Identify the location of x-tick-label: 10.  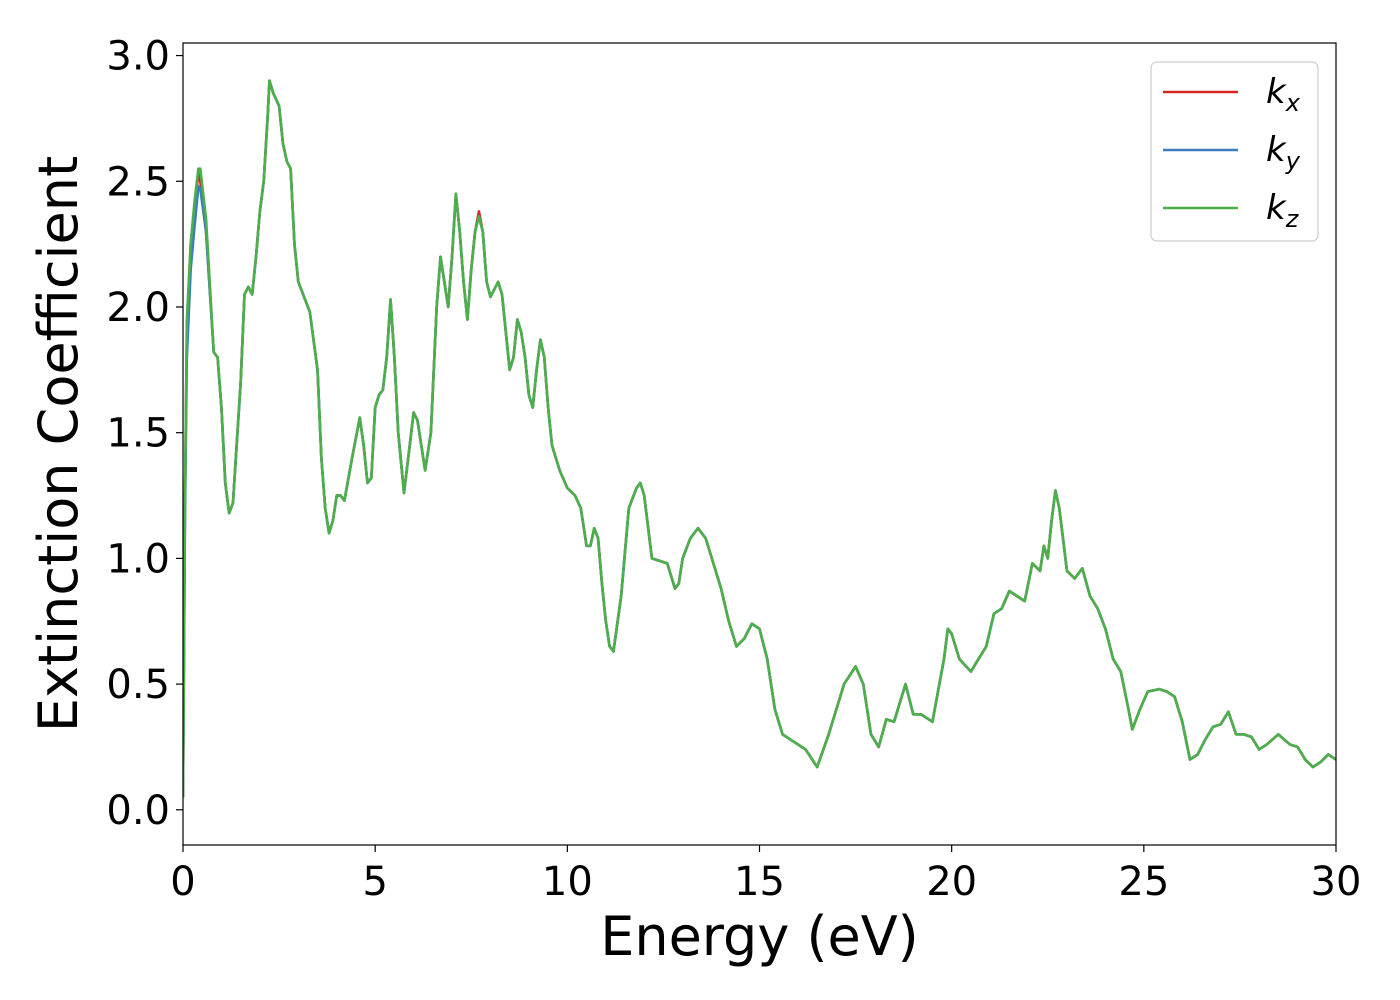
(567, 882).